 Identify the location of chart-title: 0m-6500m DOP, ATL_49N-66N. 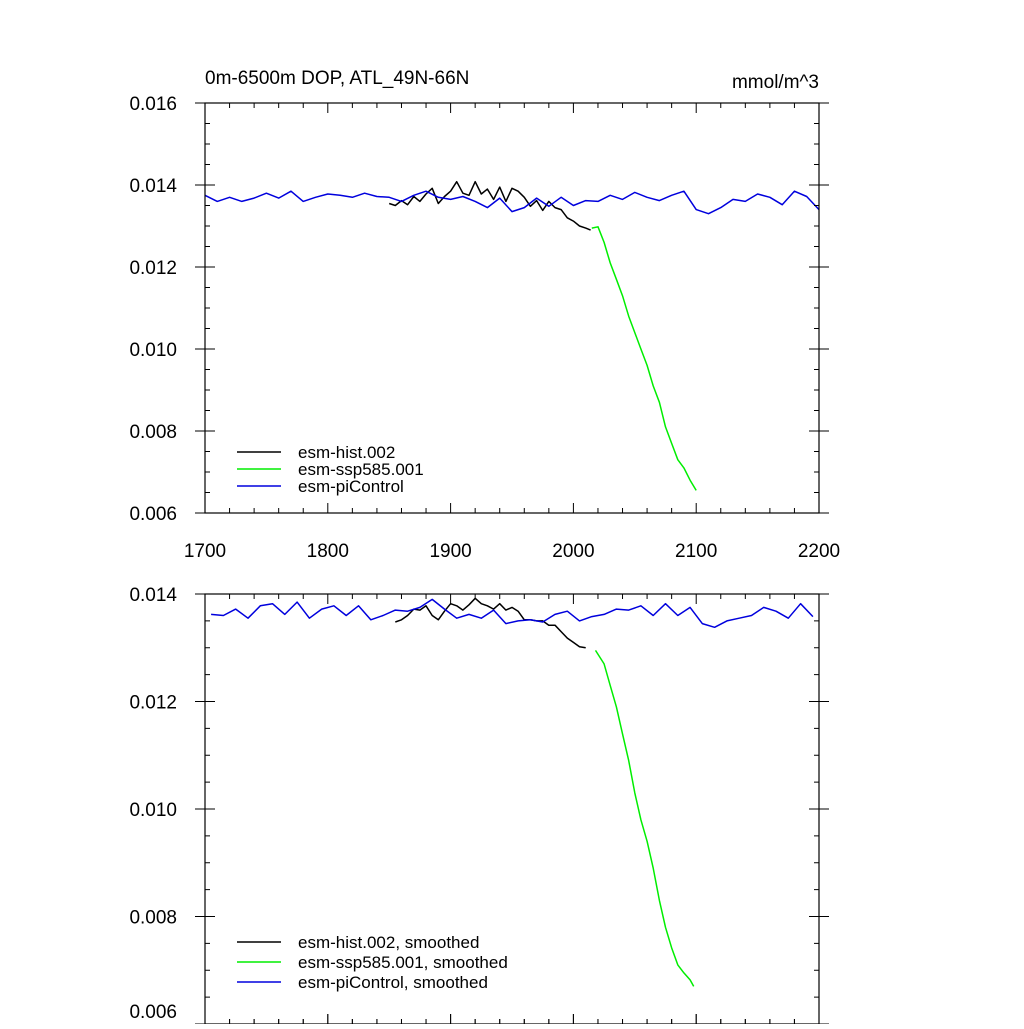
(337, 78).